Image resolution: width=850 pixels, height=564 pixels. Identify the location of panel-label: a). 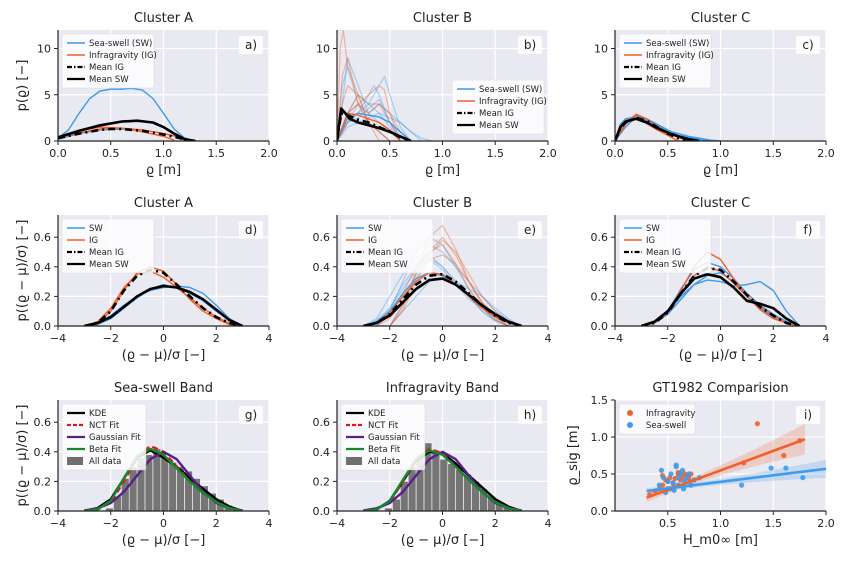
(251, 45).